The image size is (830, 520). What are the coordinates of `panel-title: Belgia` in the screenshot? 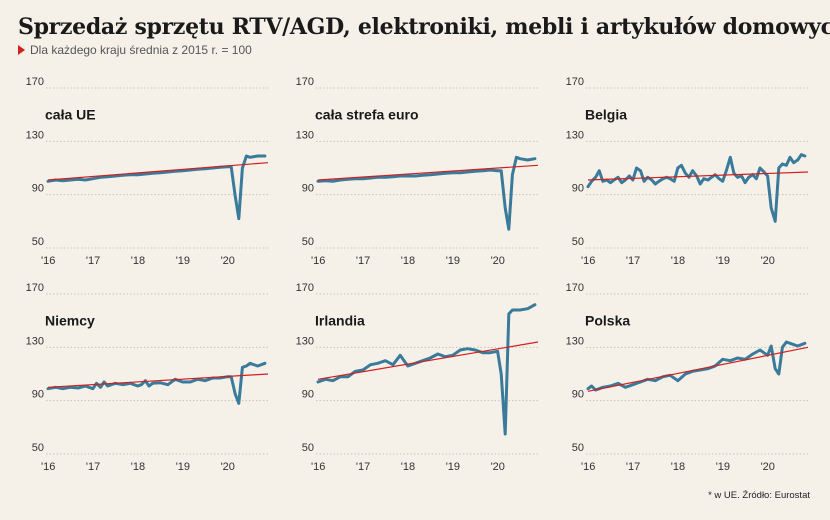 It's located at (606, 115).